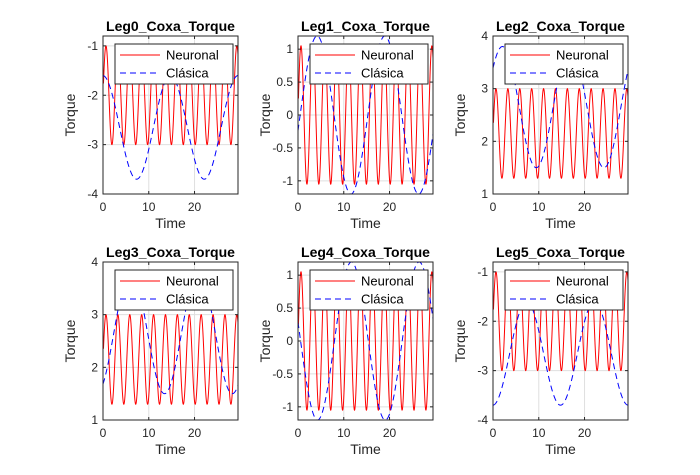  Describe the element at coordinates (365, 26) in the screenshot. I see `chart-title: Leg1_Coxa_Torque` at that location.